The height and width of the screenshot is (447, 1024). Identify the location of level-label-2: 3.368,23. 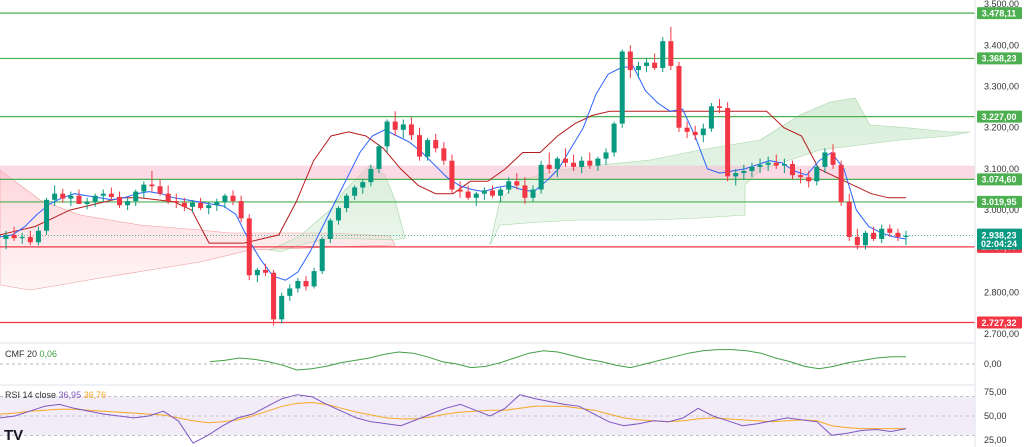
(998, 59).